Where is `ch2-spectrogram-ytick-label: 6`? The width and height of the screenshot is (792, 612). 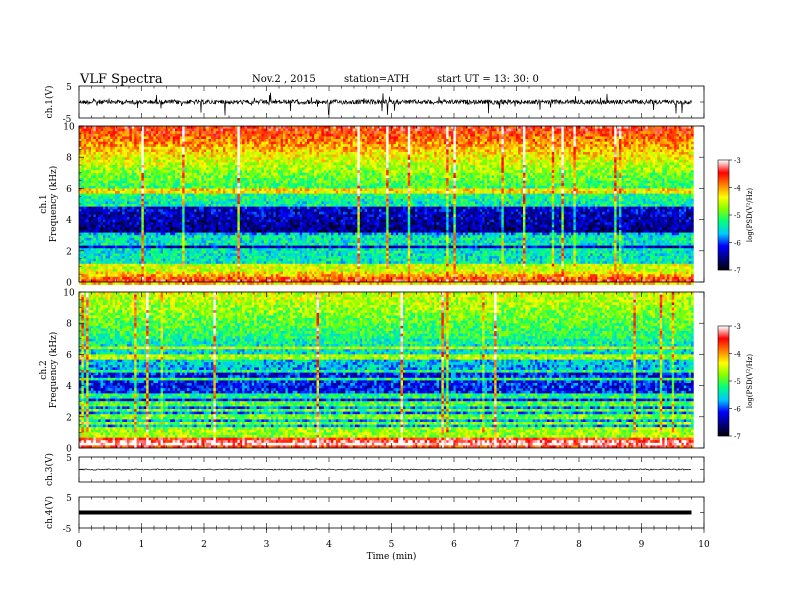 ch2-spectrogram-ytick-label: 6 is located at coordinates (69, 356).